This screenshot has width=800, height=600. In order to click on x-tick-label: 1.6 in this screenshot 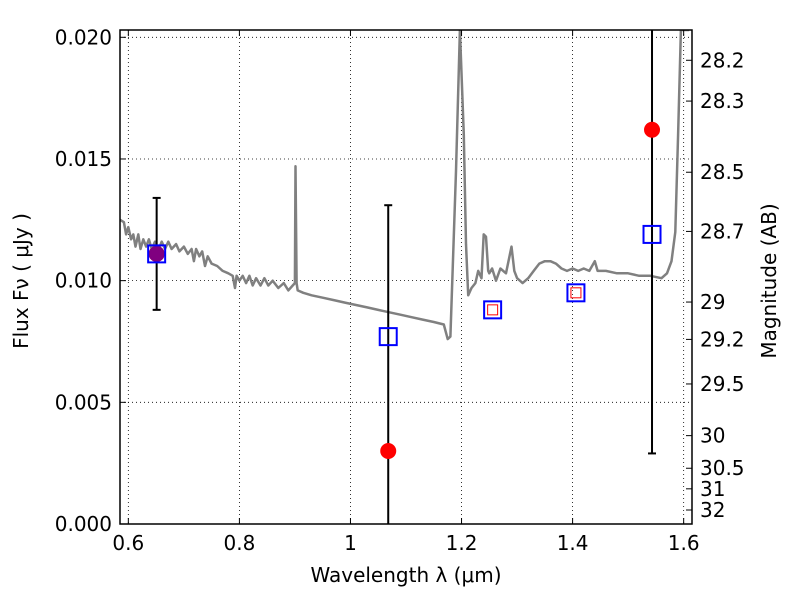, I will do `click(684, 543)`.